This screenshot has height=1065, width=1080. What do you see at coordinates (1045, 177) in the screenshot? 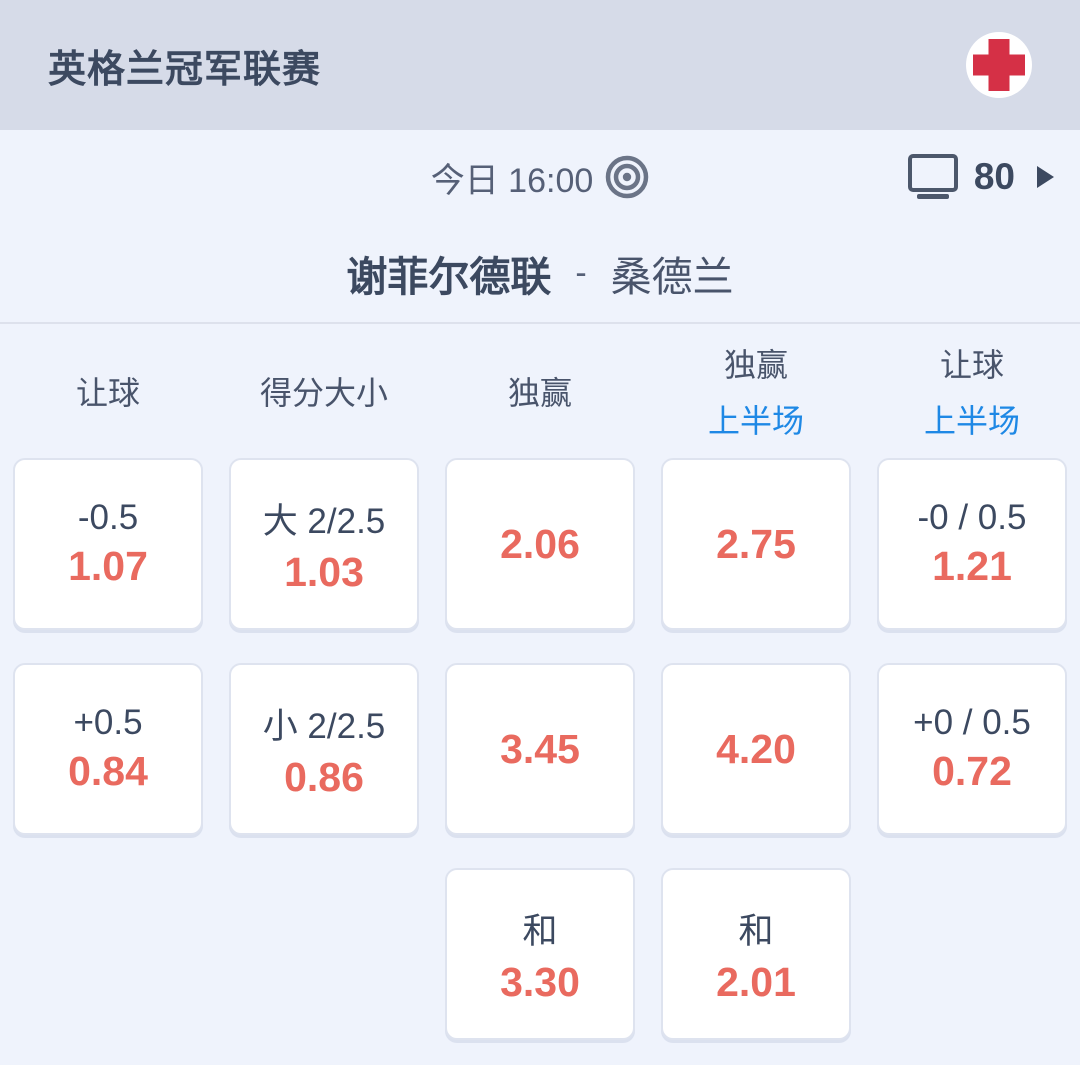
I see `chevron-right-icon` at bounding box center [1045, 177].